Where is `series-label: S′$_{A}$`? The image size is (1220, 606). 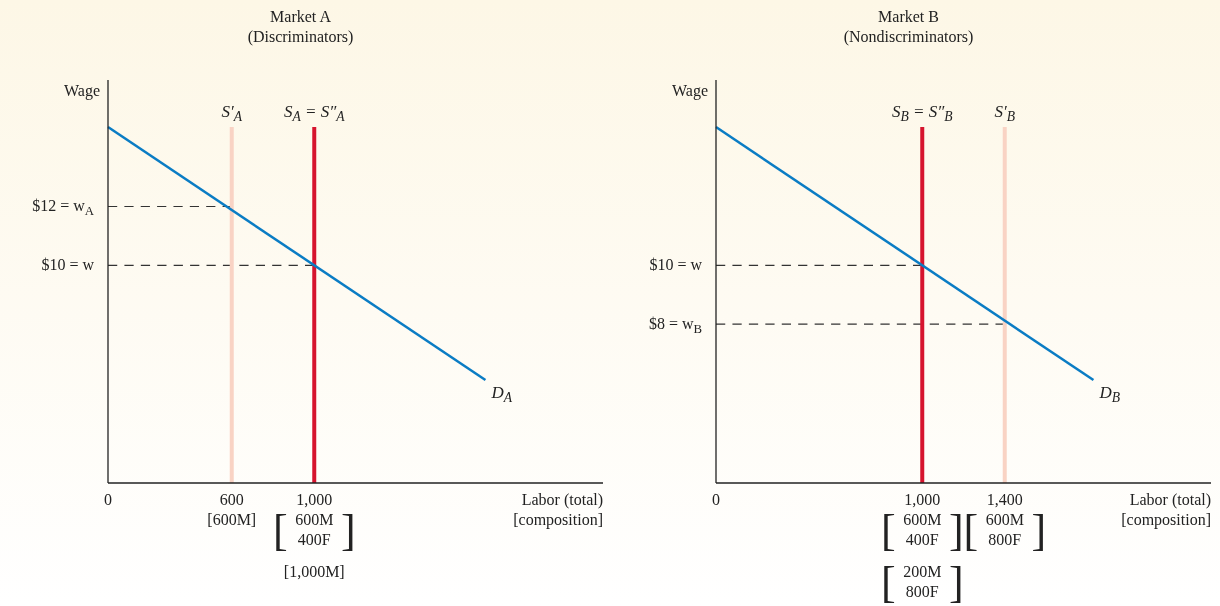
series-label: S′$_{A}$ is located at coordinates (232, 113).